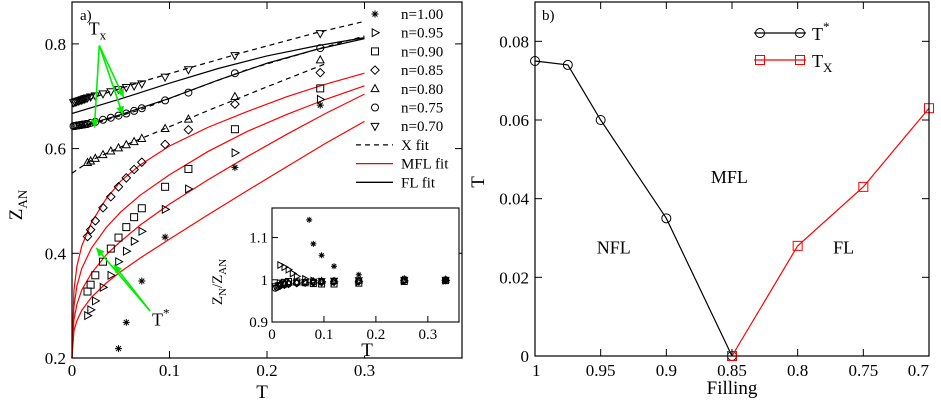 Image resolution: width=941 pixels, height=408 pixels. I want to click on inset-chart: 0 0.1 0.2 0.3 0.9 1 1.1 T ZN/ZAN, so click(335, 284).